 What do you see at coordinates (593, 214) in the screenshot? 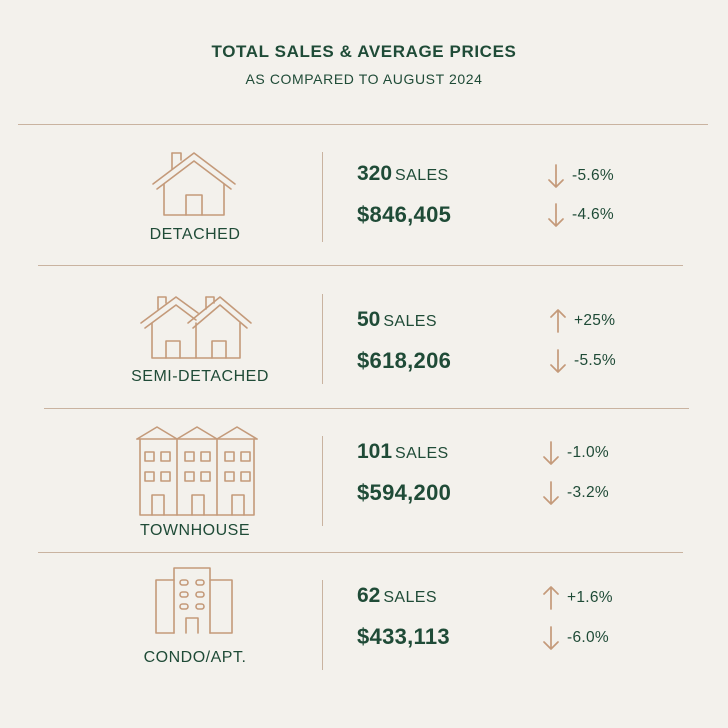
I see `price-change-value: -4.6%` at bounding box center [593, 214].